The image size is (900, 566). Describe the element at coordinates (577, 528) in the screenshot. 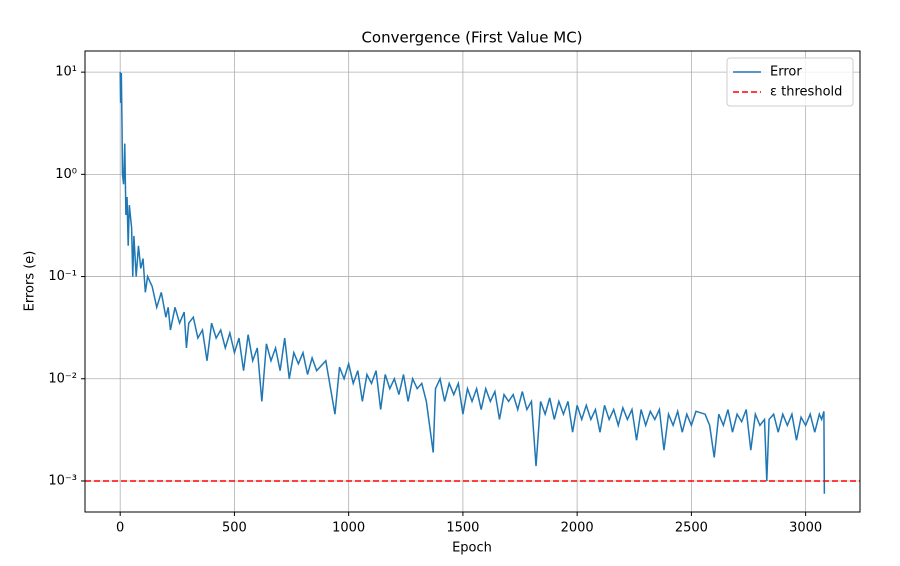

I see `x-tick-label: 2000` at that location.